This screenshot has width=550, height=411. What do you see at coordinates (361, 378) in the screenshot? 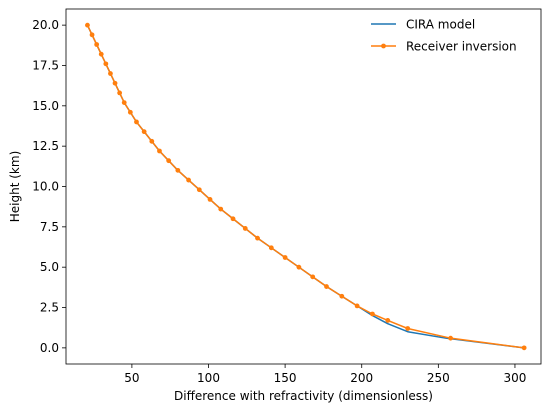
I see `x-tick-label: 200` at bounding box center [361, 378].